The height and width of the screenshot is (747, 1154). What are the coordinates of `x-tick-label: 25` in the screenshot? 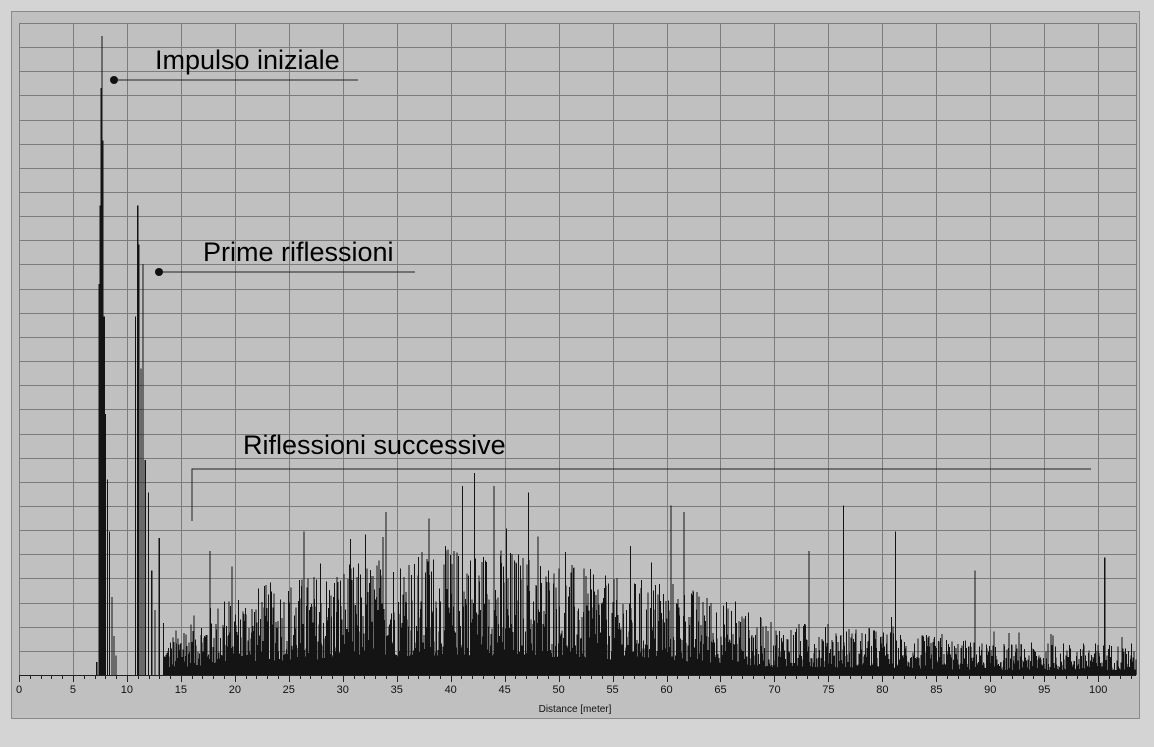 It's located at (289, 690).